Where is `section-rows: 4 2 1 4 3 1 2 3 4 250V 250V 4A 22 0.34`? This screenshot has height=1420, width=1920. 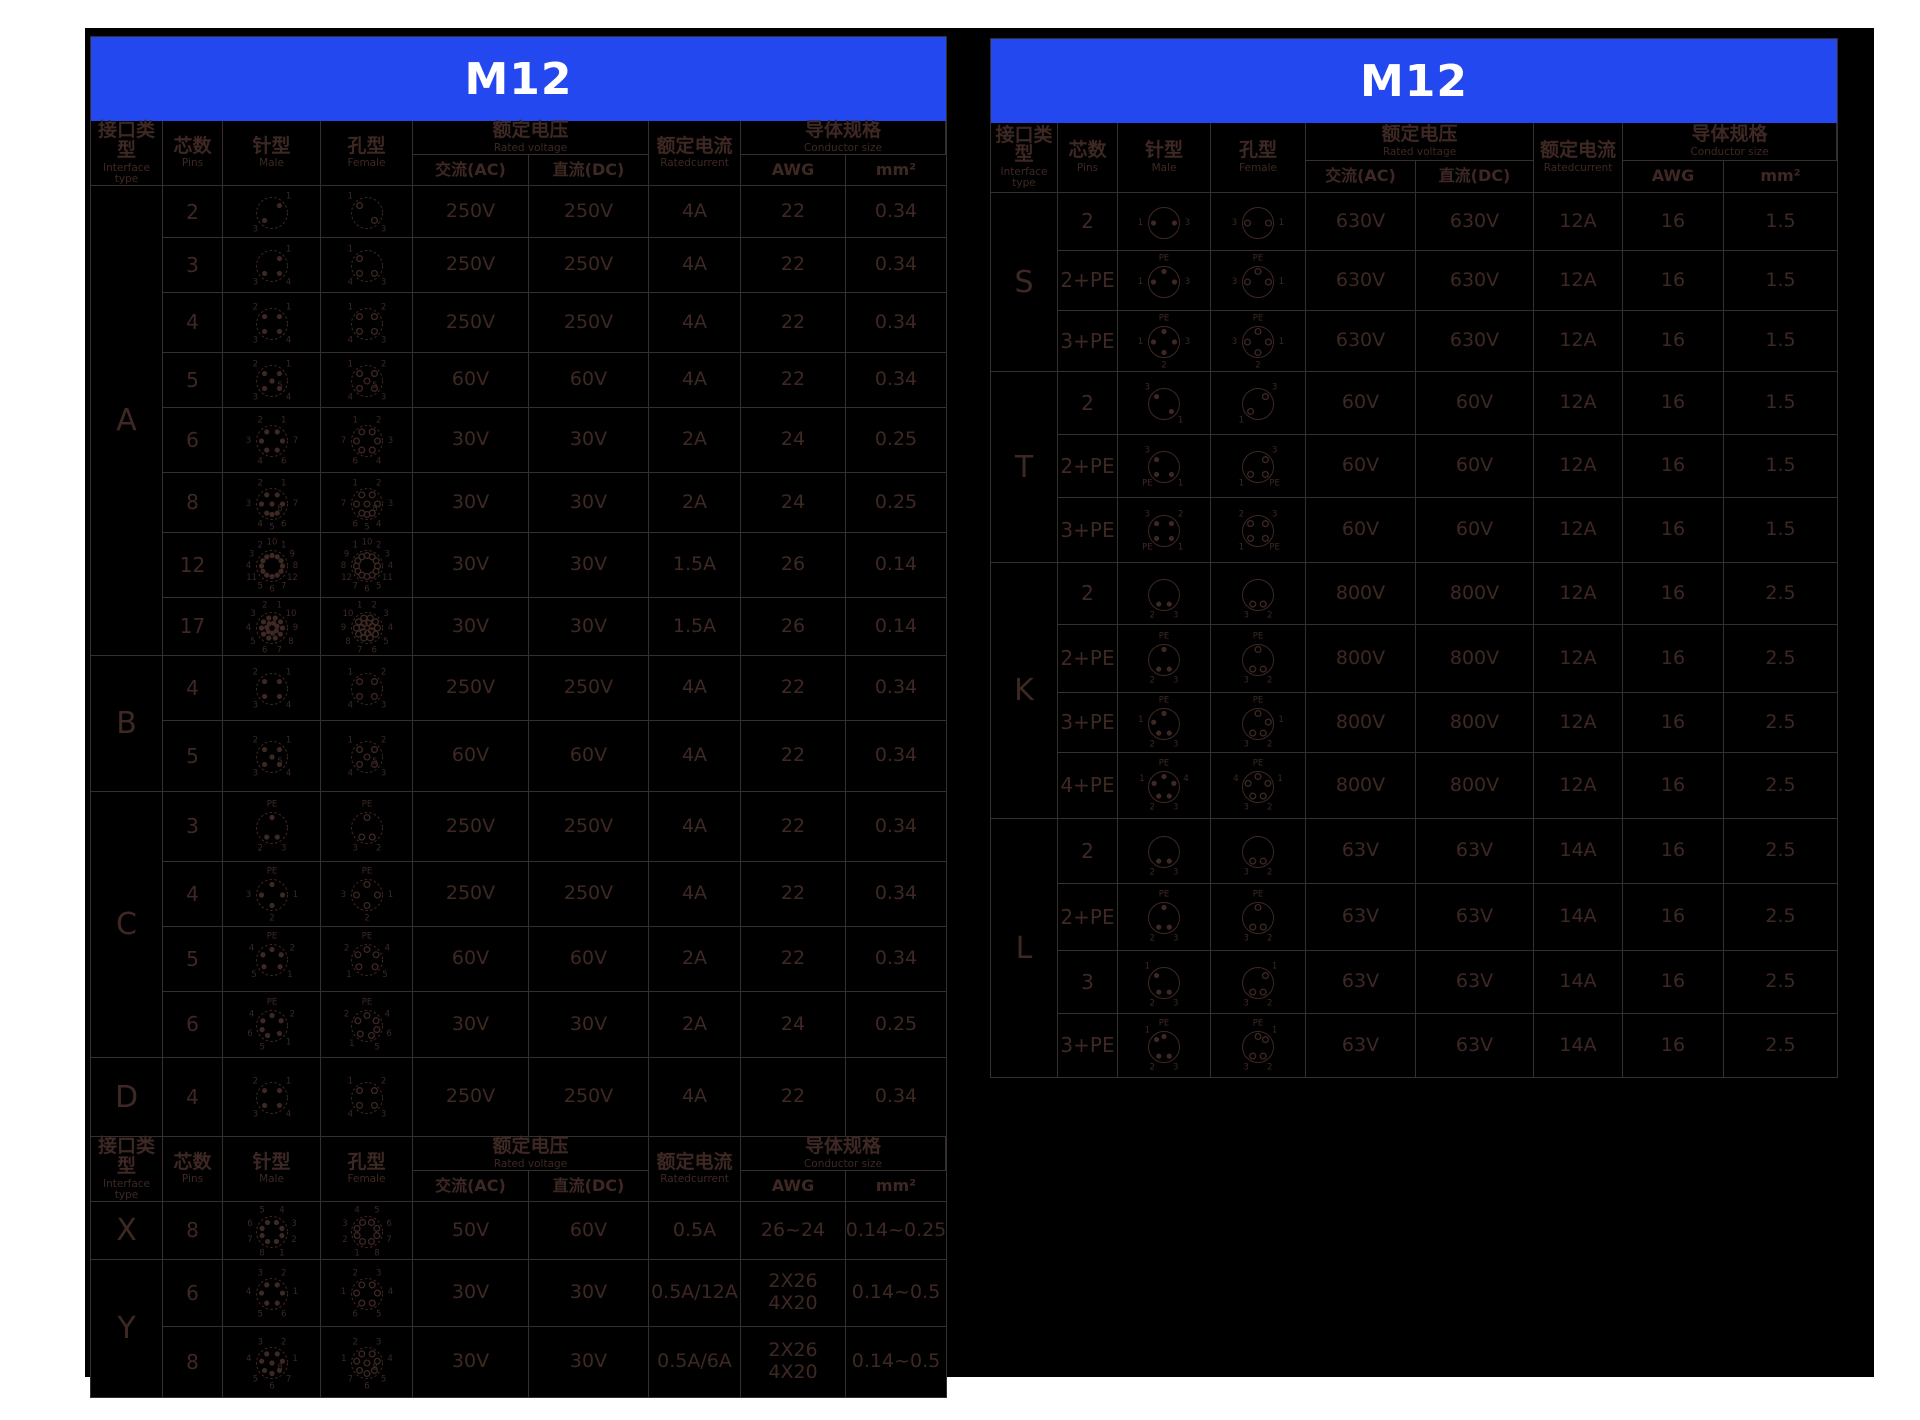
section-rows: 4 2 1 4 3 1 2 3 4 250V 250V 4A 22 0.34 is located at coordinates (554, 1097).